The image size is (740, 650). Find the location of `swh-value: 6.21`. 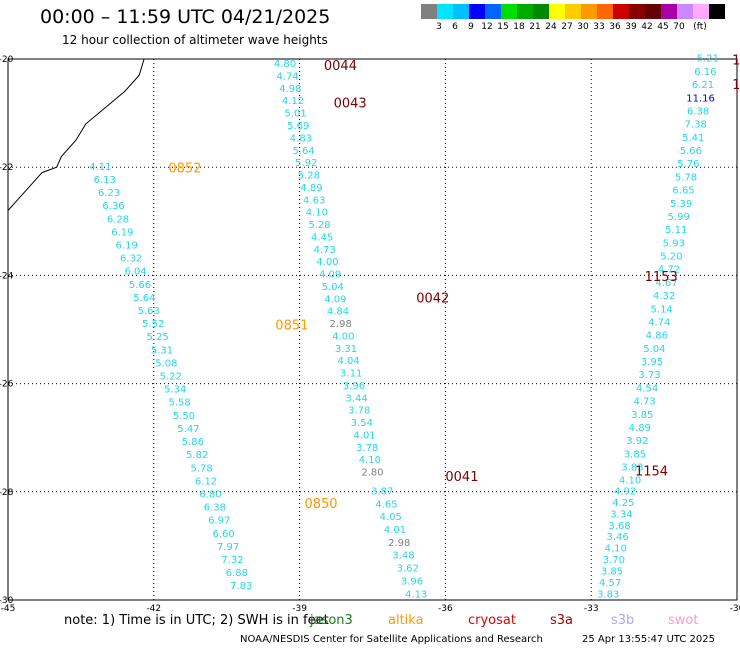

swh-value: 6.21 is located at coordinates (703, 85).